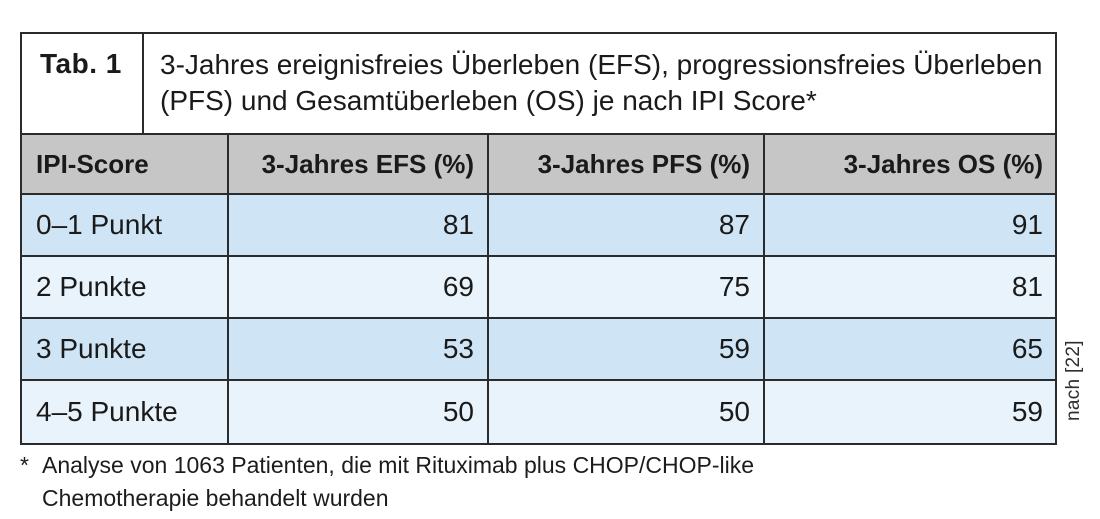  What do you see at coordinates (627, 412) in the screenshot?
I see `cell-pfs-value: 50` at bounding box center [627, 412].